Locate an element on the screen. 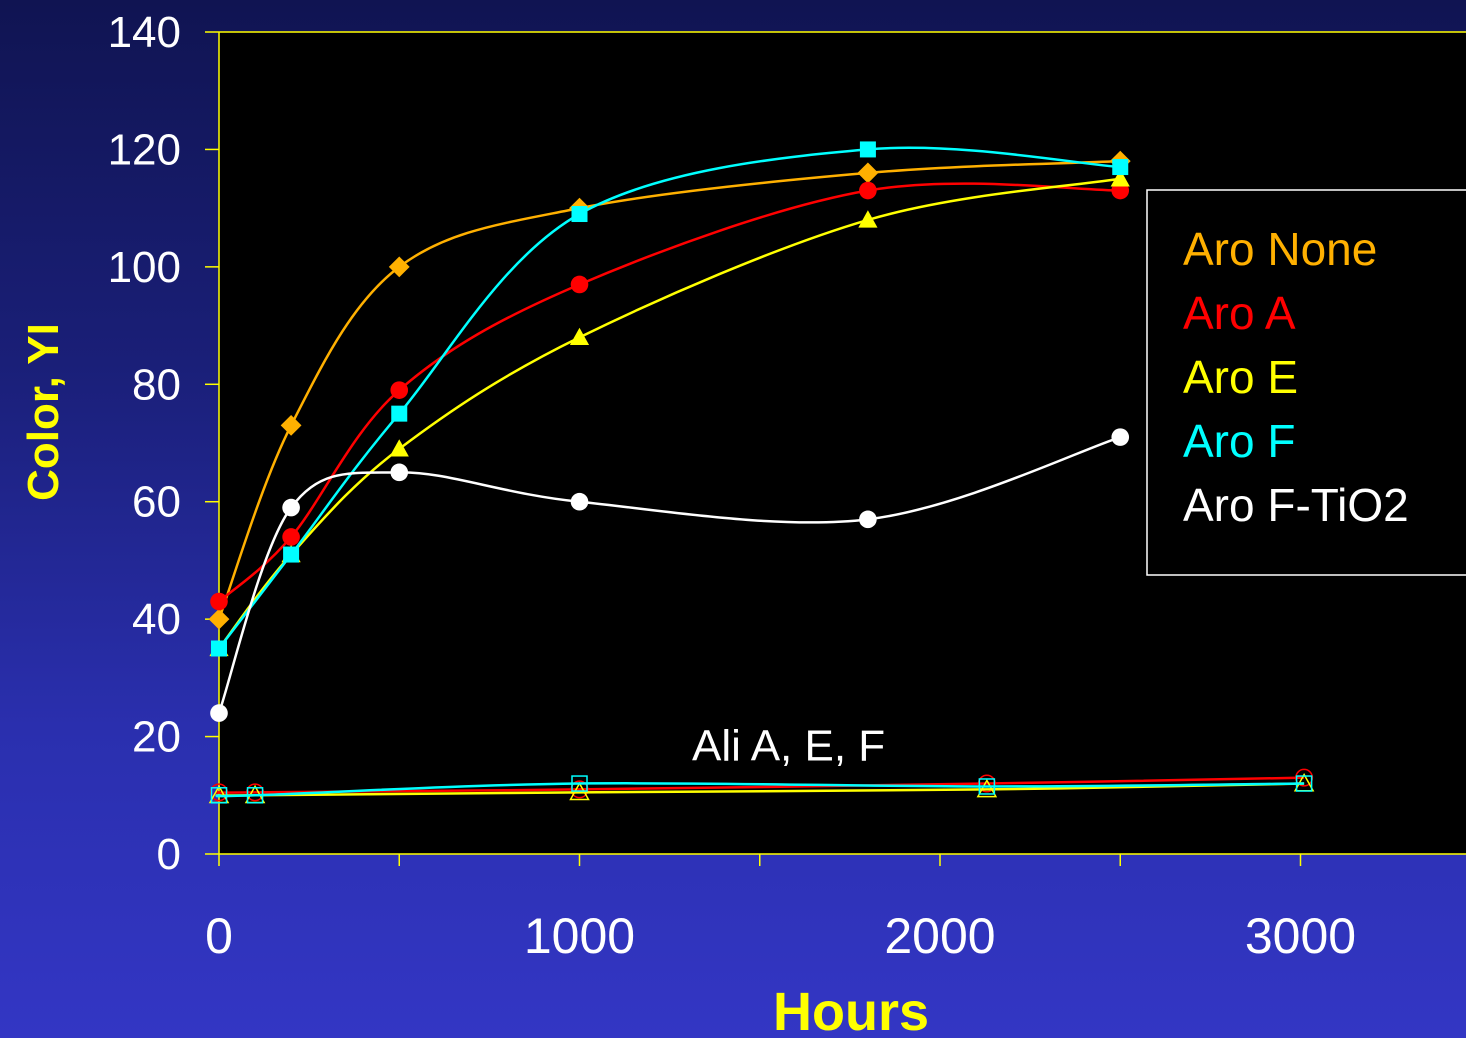  legend-items: Aro None Aro A Aro E Aro F Aro F-TiO2 is located at coordinates (1296, 377).